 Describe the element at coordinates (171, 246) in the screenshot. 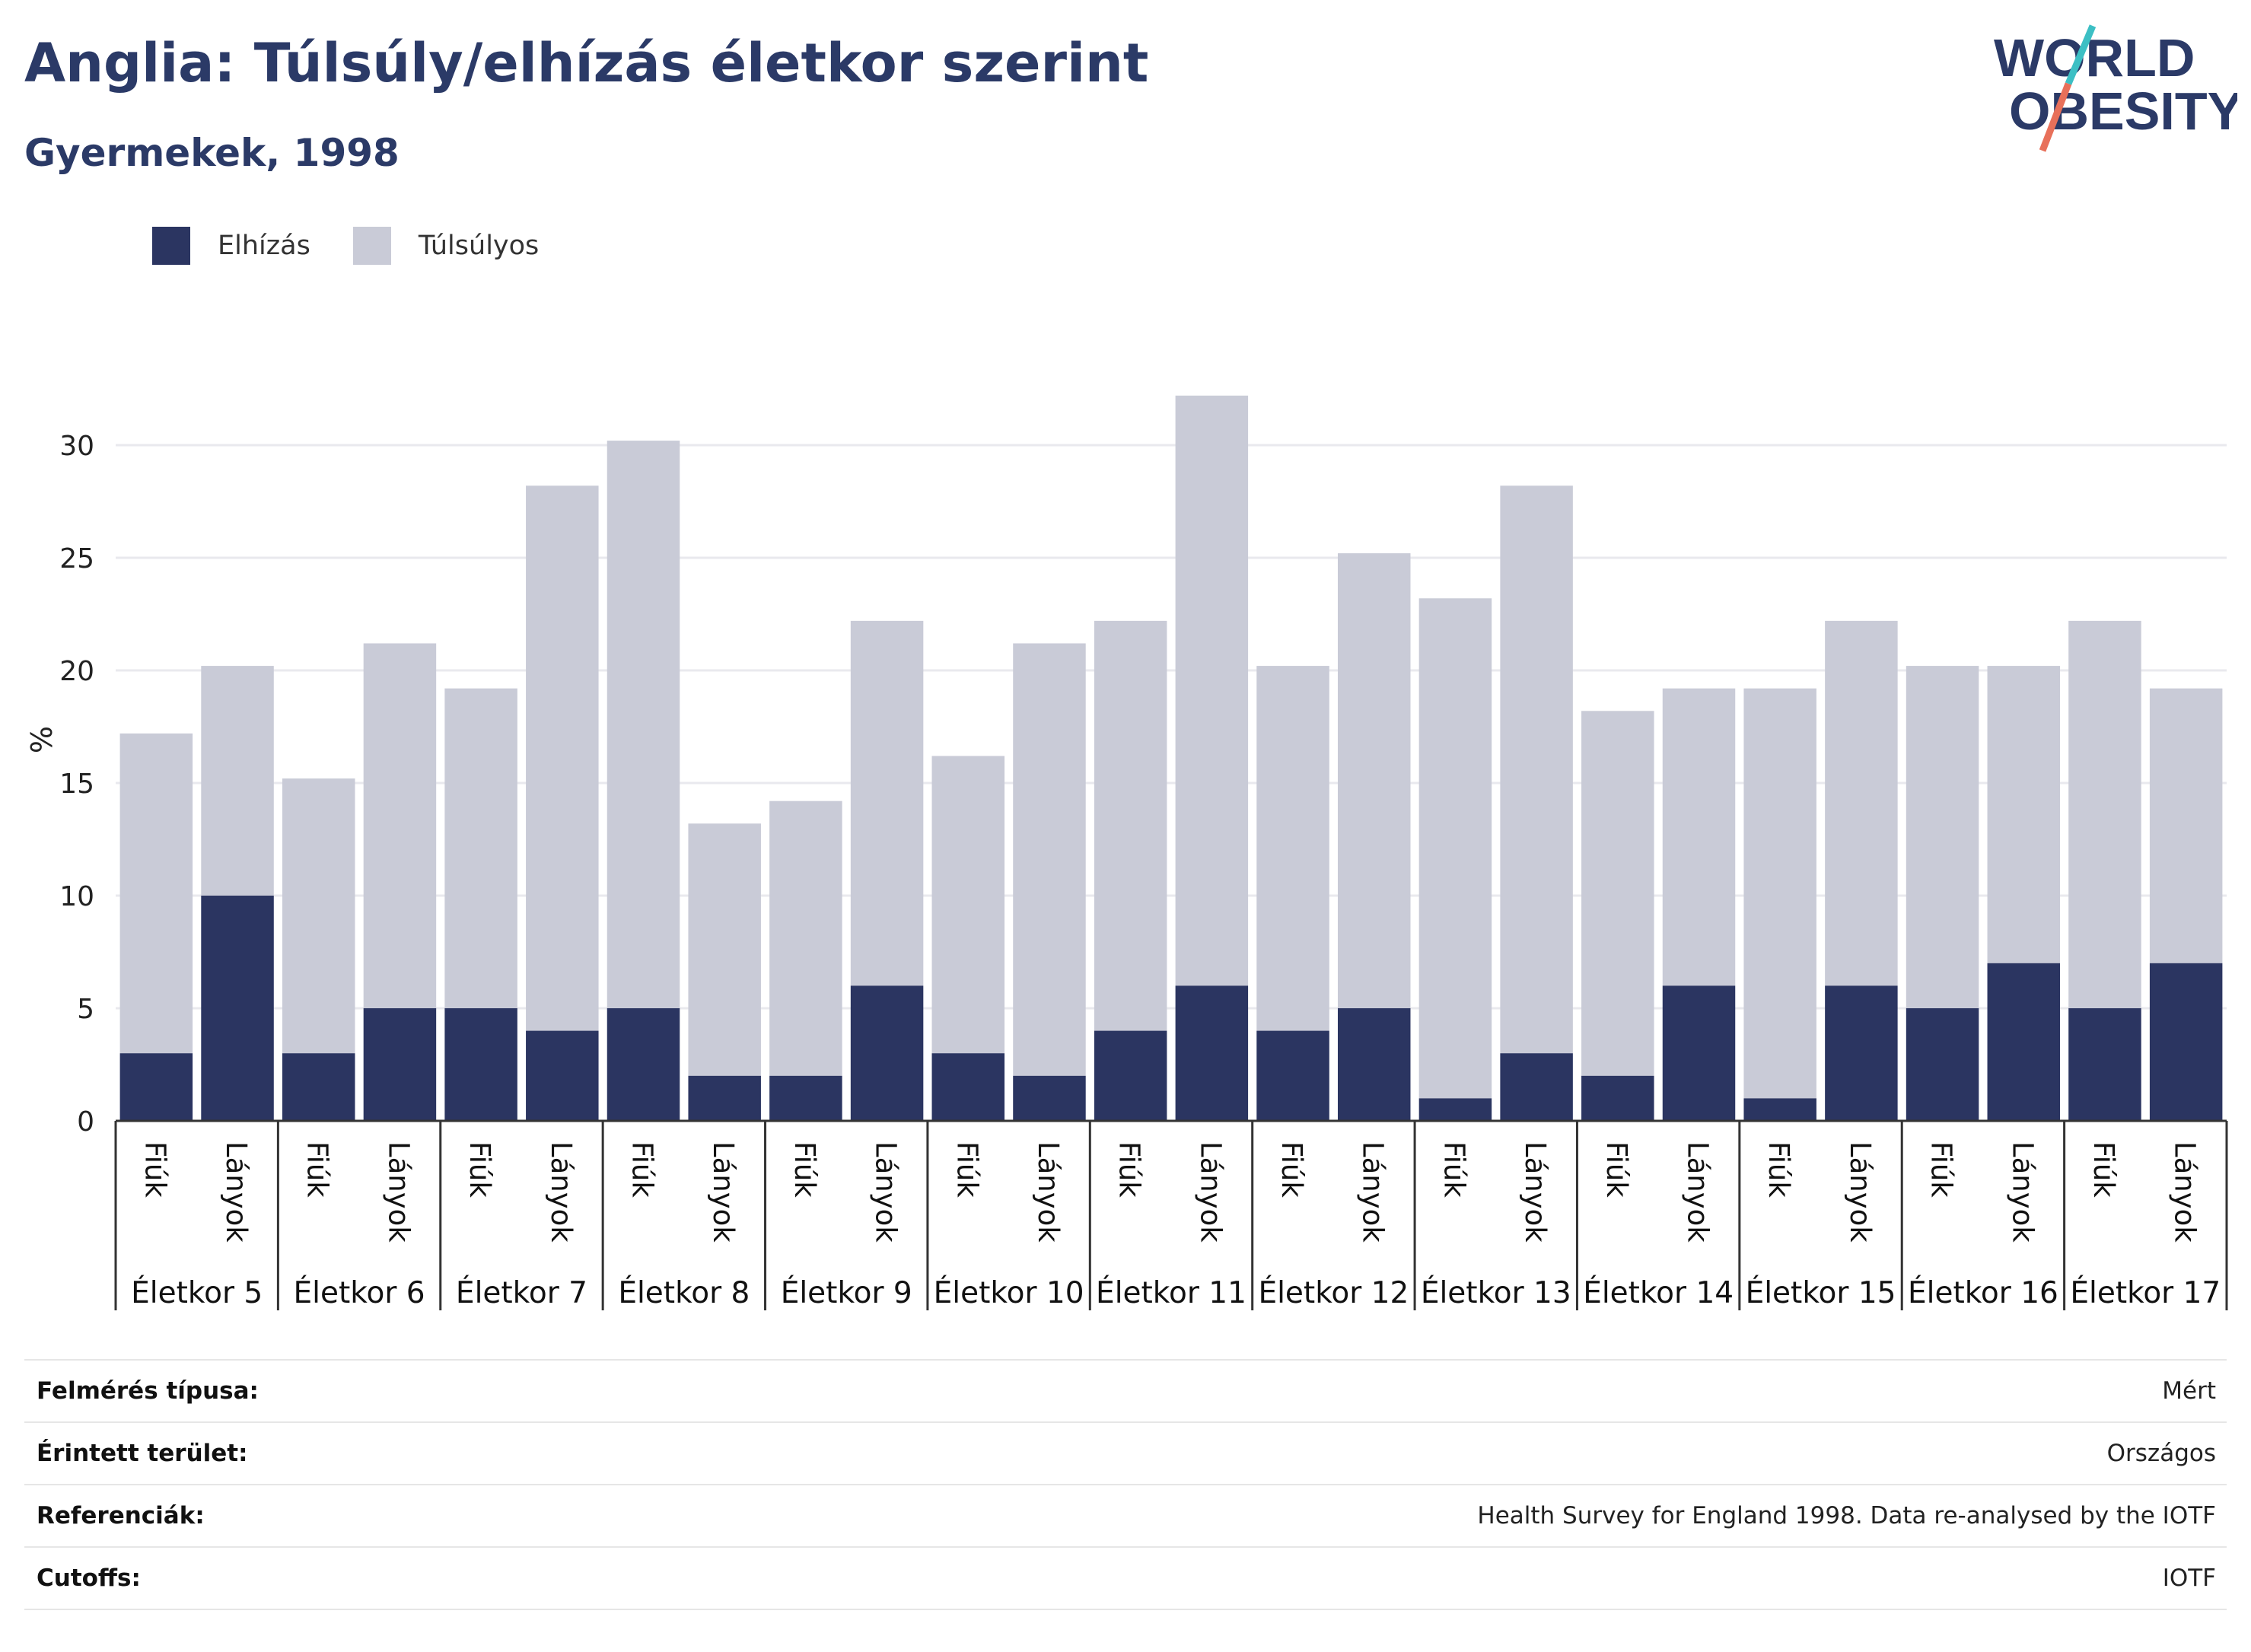

I see `legend-swatch-elhizas` at that location.